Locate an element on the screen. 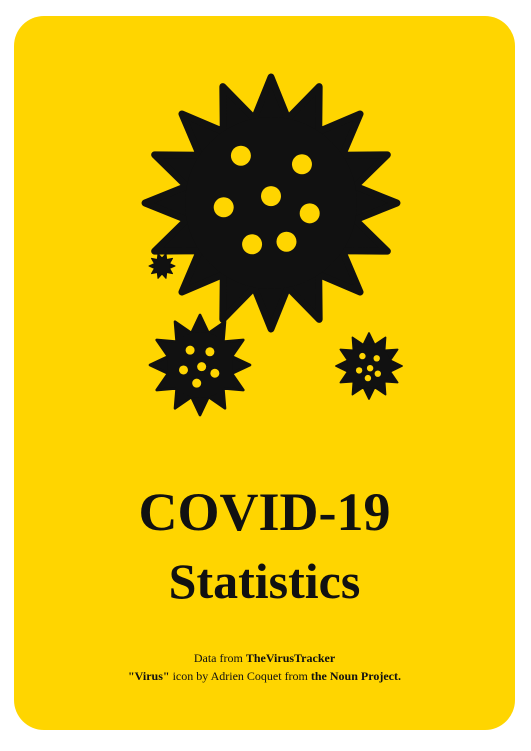  icon-attribution-text: icon by Adrien Coquet from is located at coordinates (240, 676).